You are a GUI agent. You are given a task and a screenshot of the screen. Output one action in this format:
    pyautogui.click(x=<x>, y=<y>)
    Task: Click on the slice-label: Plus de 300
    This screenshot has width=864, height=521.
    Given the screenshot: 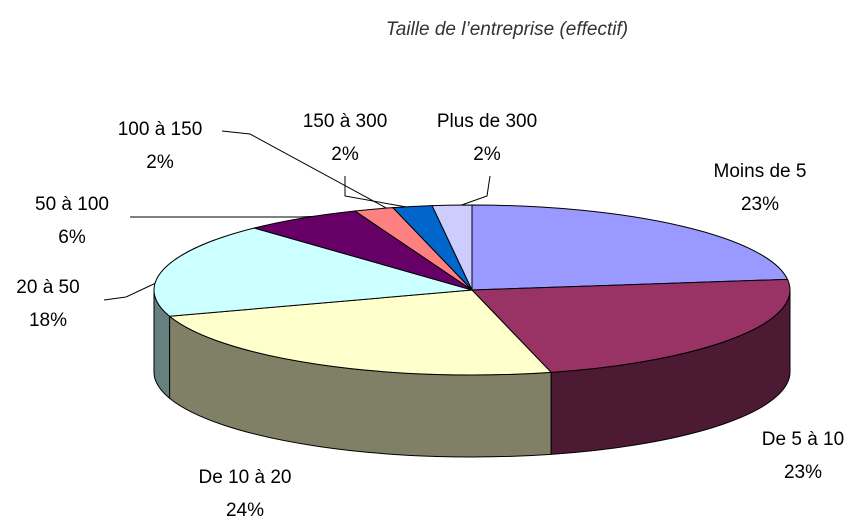 What is the action you would take?
    pyautogui.click(x=487, y=121)
    